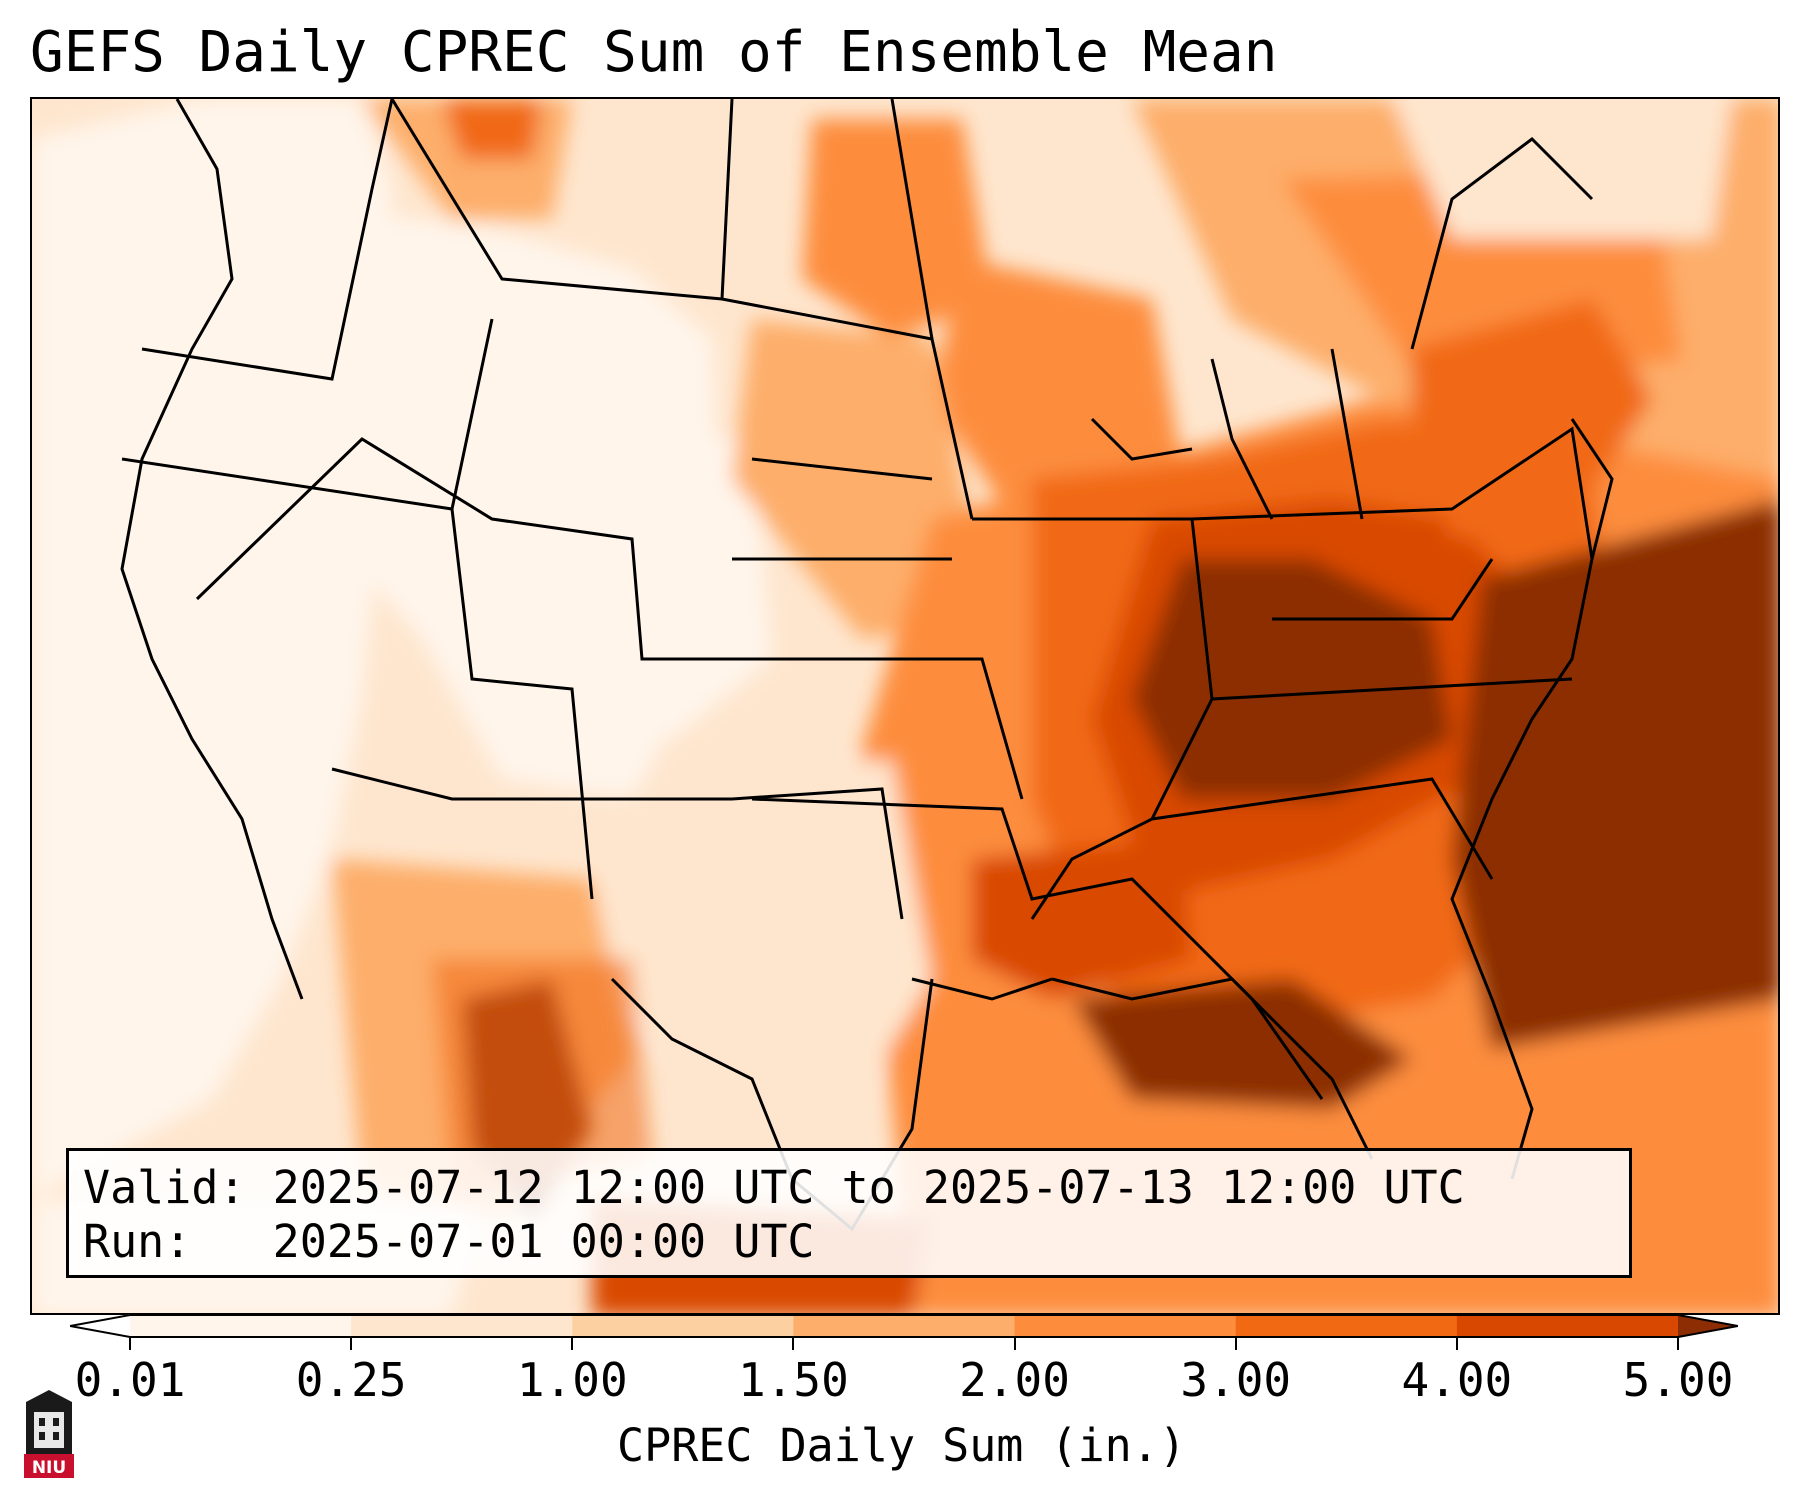  What do you see at coordinates (1236, 1380) in the screenshot?
I see `colorbar-tick-label: 3.00` at bounding box center [1236, 1380].